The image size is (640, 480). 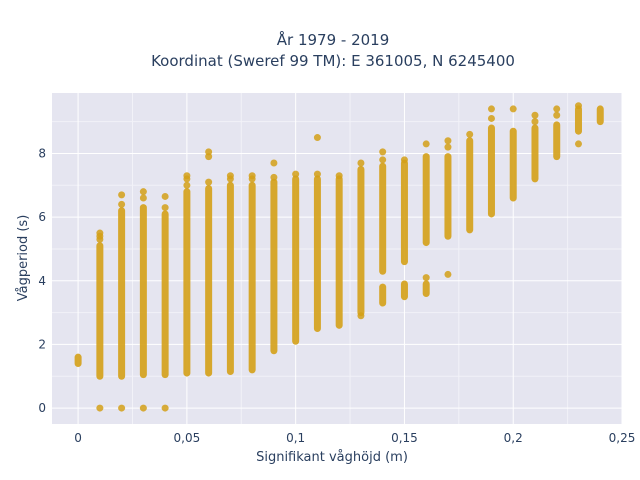 I want to click on y-tick-label: 2, so click(x=42, y=344).